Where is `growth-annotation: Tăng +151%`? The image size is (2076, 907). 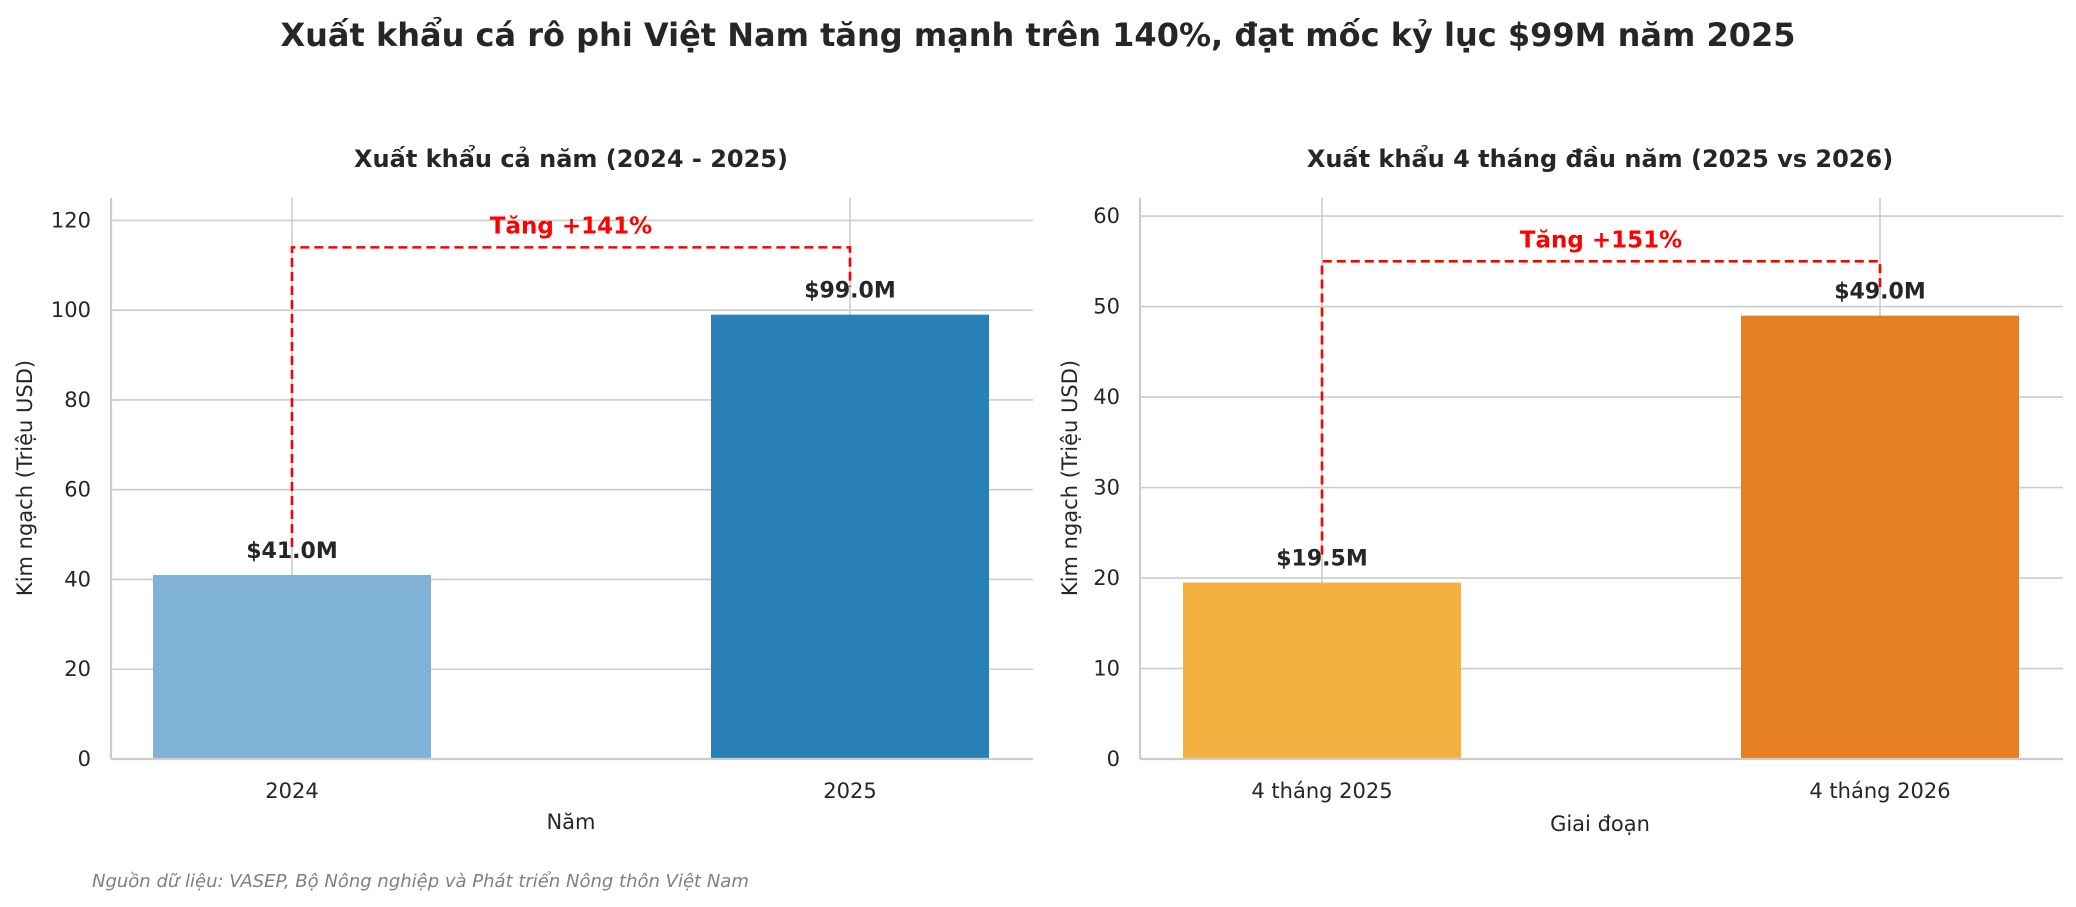
growth-annotation: Tăng +151% is located at coordinates (1601, 240).